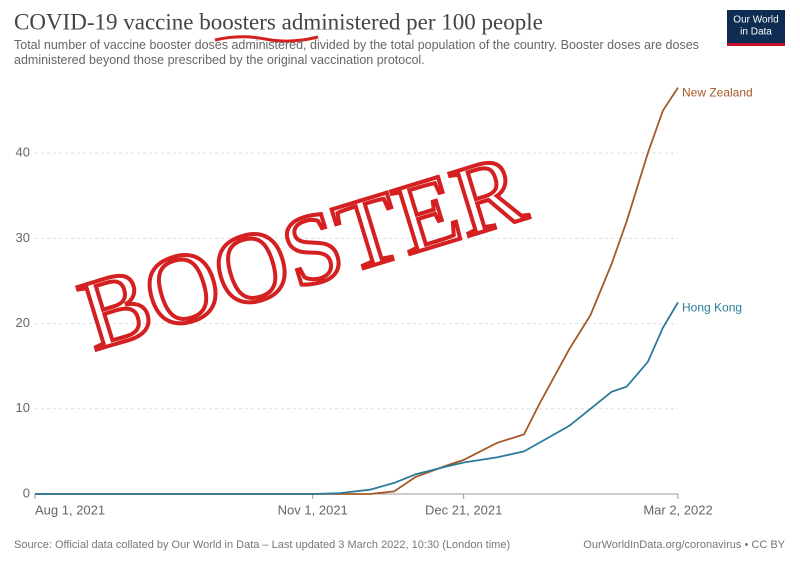 The image size is (800, 570). What do you see at coordinates (712, 307) in the screenshot?
I see `series-label: Hong Kong` at bounding box center [712, 307].